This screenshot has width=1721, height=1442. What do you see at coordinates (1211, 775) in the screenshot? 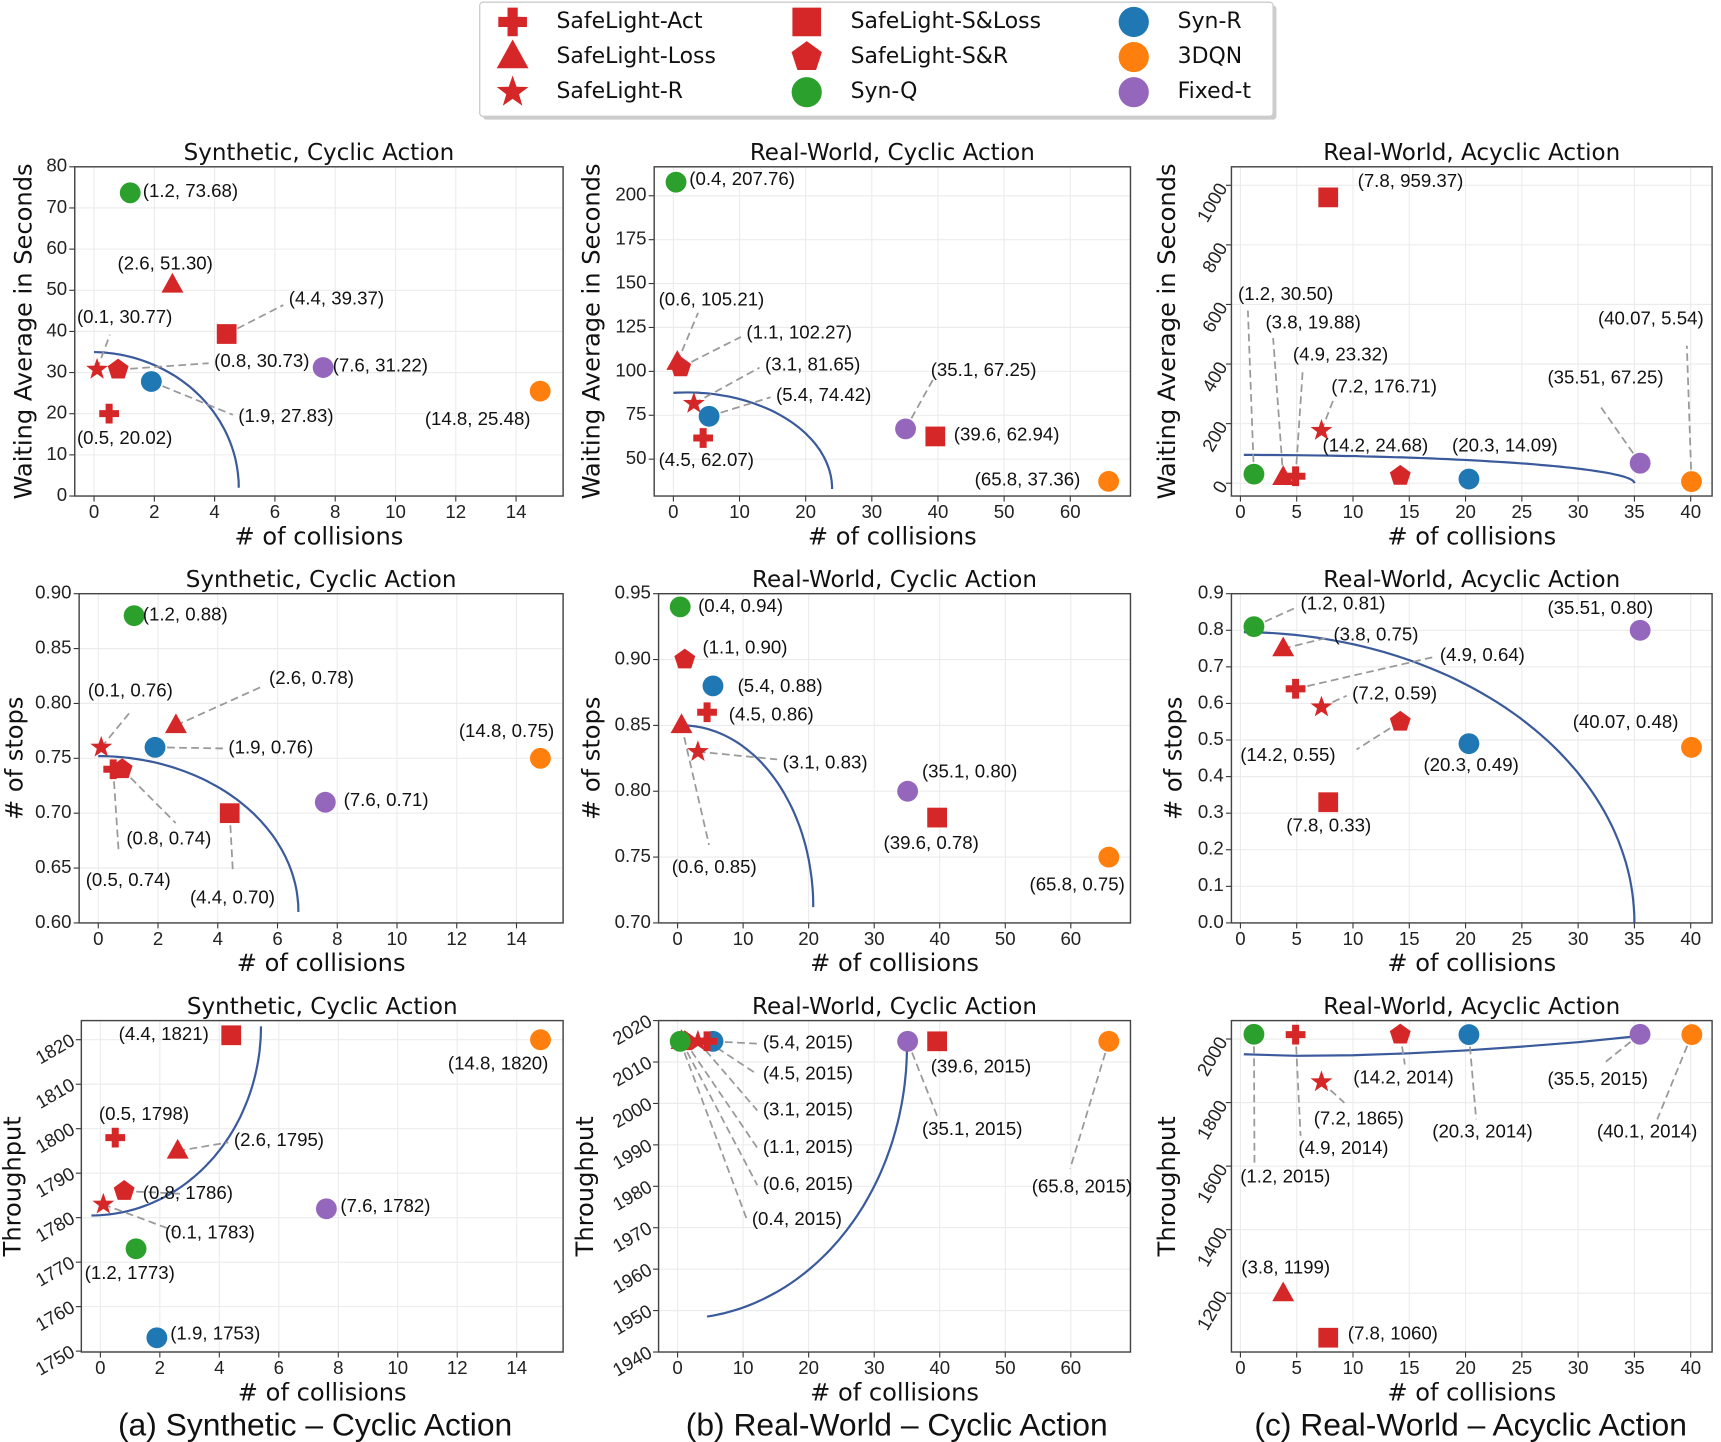
I see `y-tick-label: 0.4` at bounding box center [1211, 775].